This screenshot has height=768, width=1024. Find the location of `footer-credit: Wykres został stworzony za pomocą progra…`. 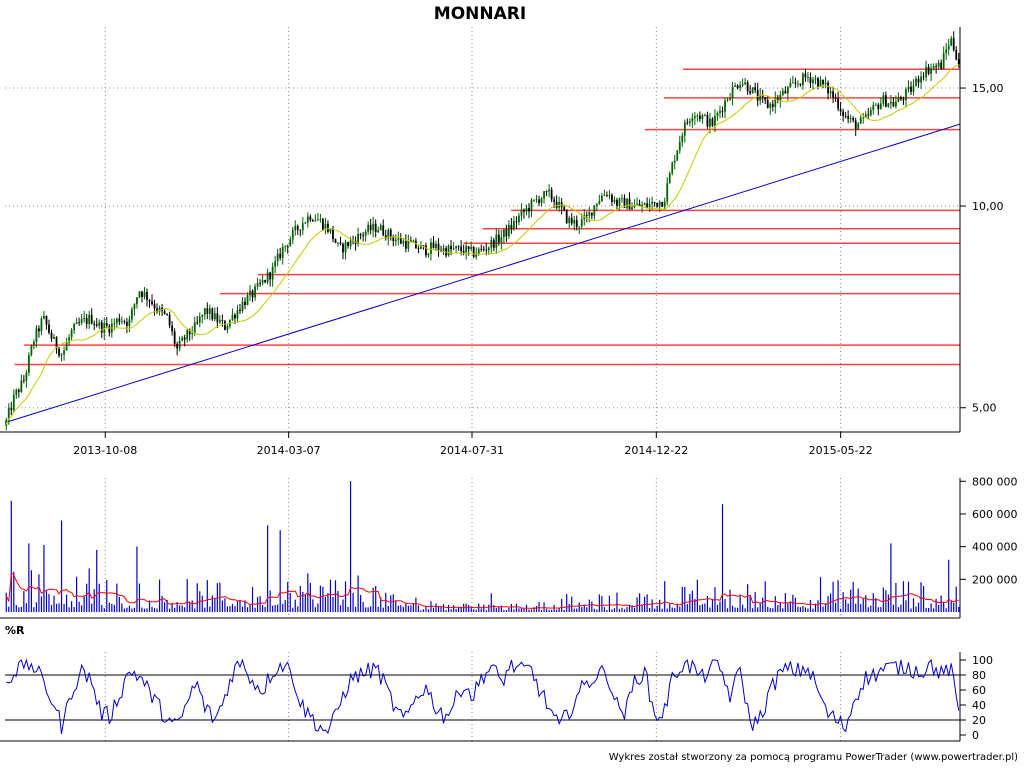

footer-credit: Wykres został stworzony za pomocą progra… is located at coordinates (813, 757).